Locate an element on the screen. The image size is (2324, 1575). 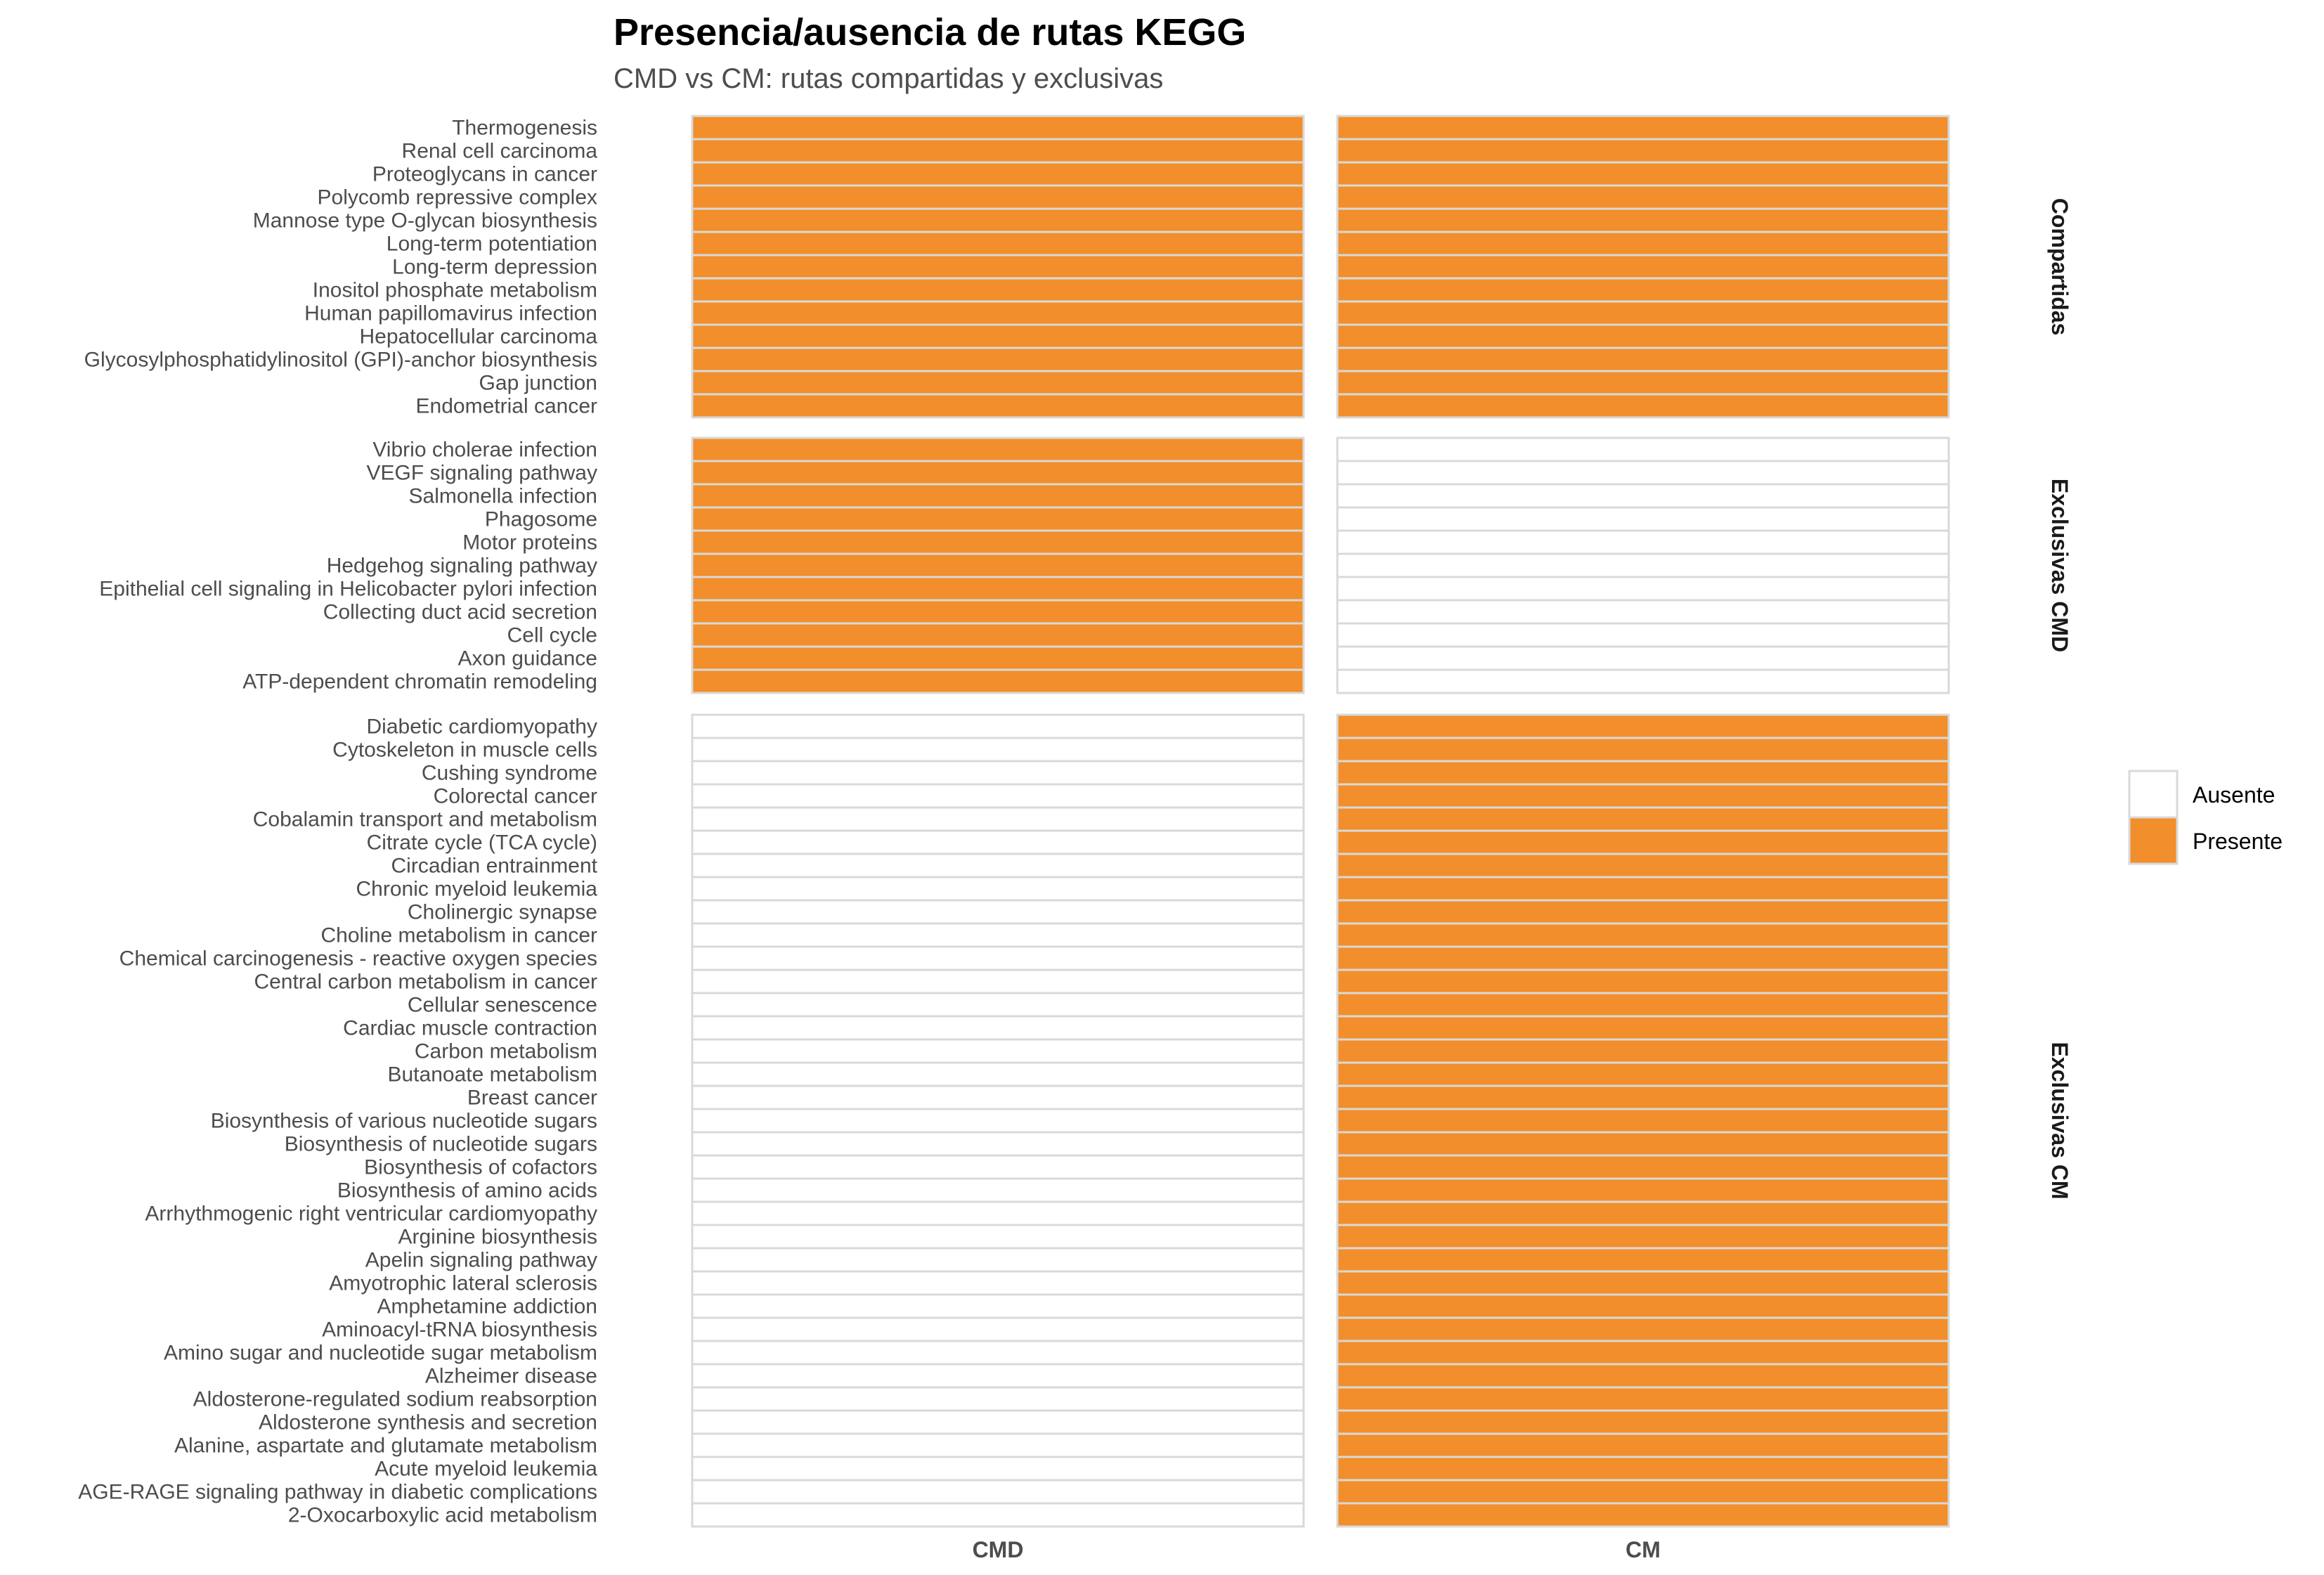
row-label: Long-term potentiation is located at coordinates (492, 244).